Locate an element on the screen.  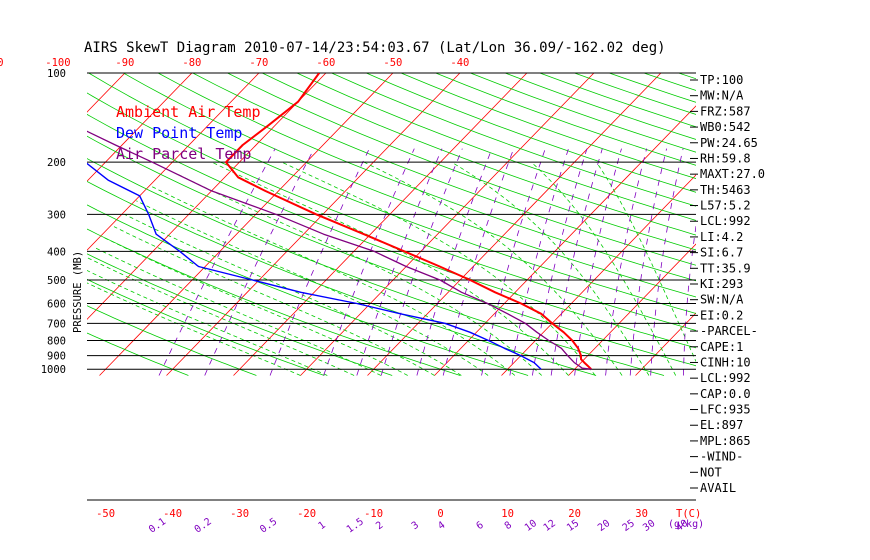
bottom-temp-tick-label: 30 is located at coordinates (641, 514).